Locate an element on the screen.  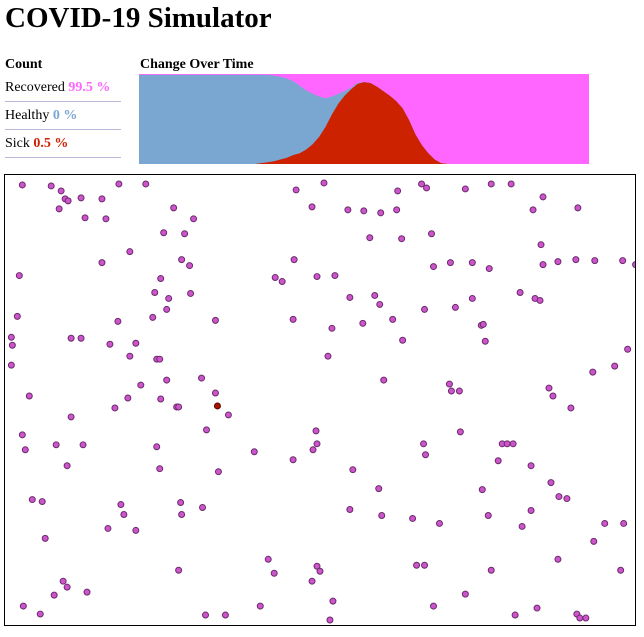
count-label-healthy: Healthy is located at coordinates (27, 115).